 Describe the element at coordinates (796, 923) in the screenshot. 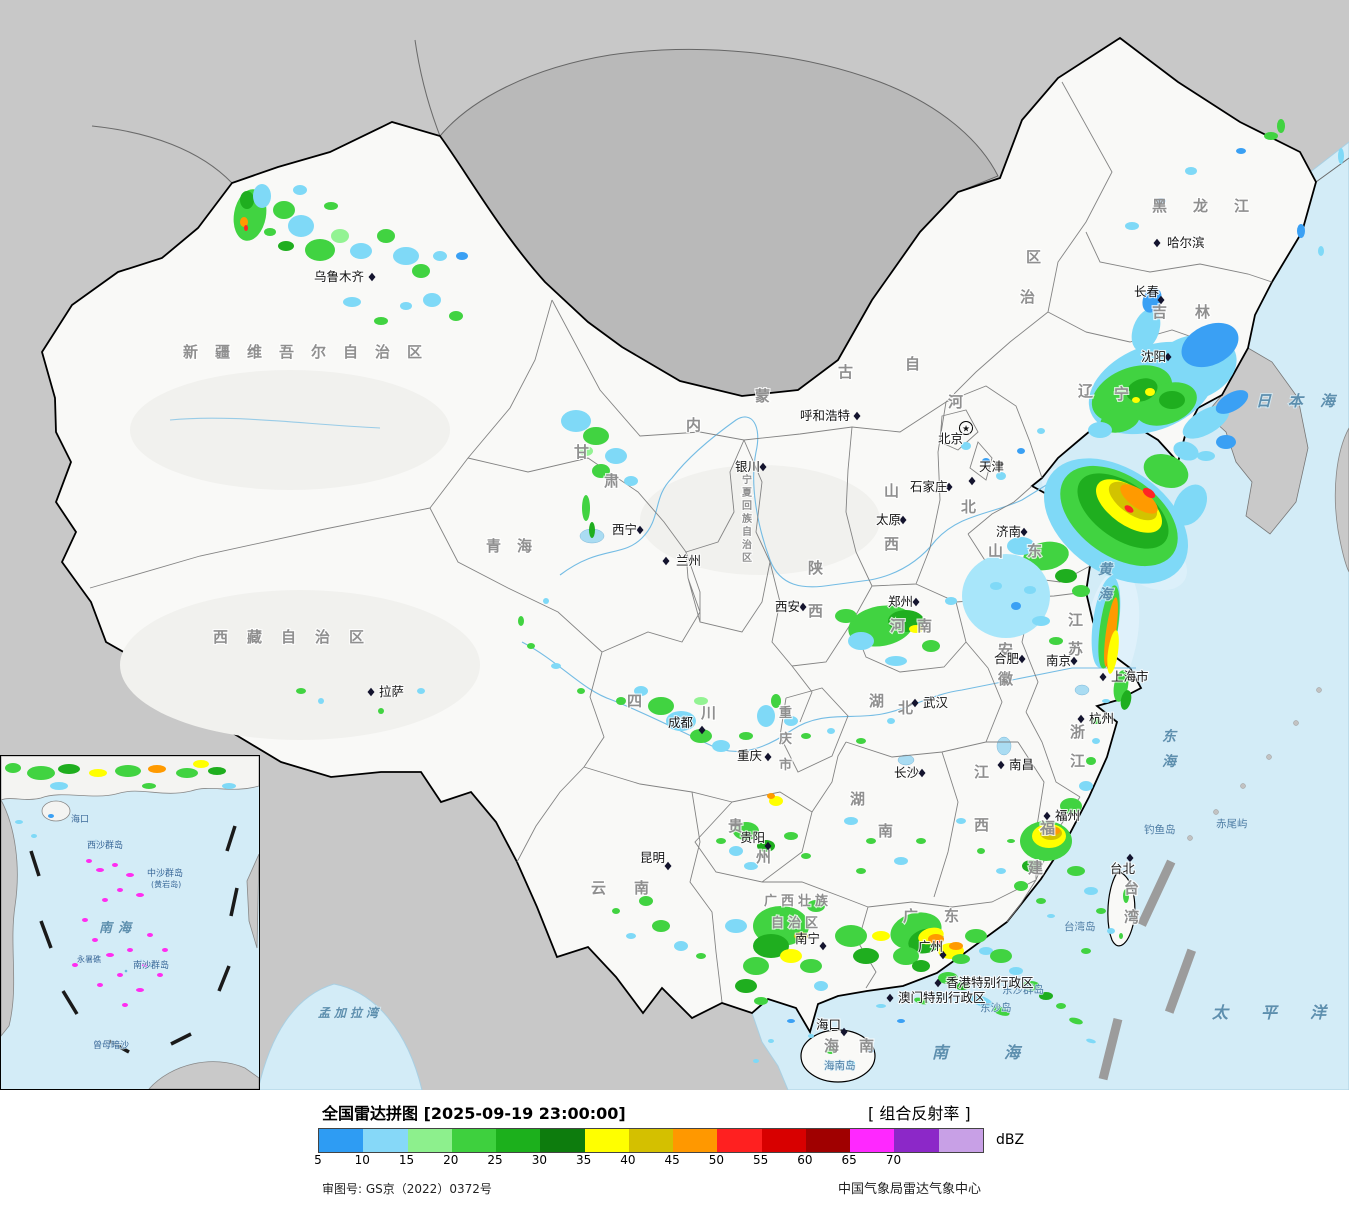

I see `province-label: 自治区` at that location.